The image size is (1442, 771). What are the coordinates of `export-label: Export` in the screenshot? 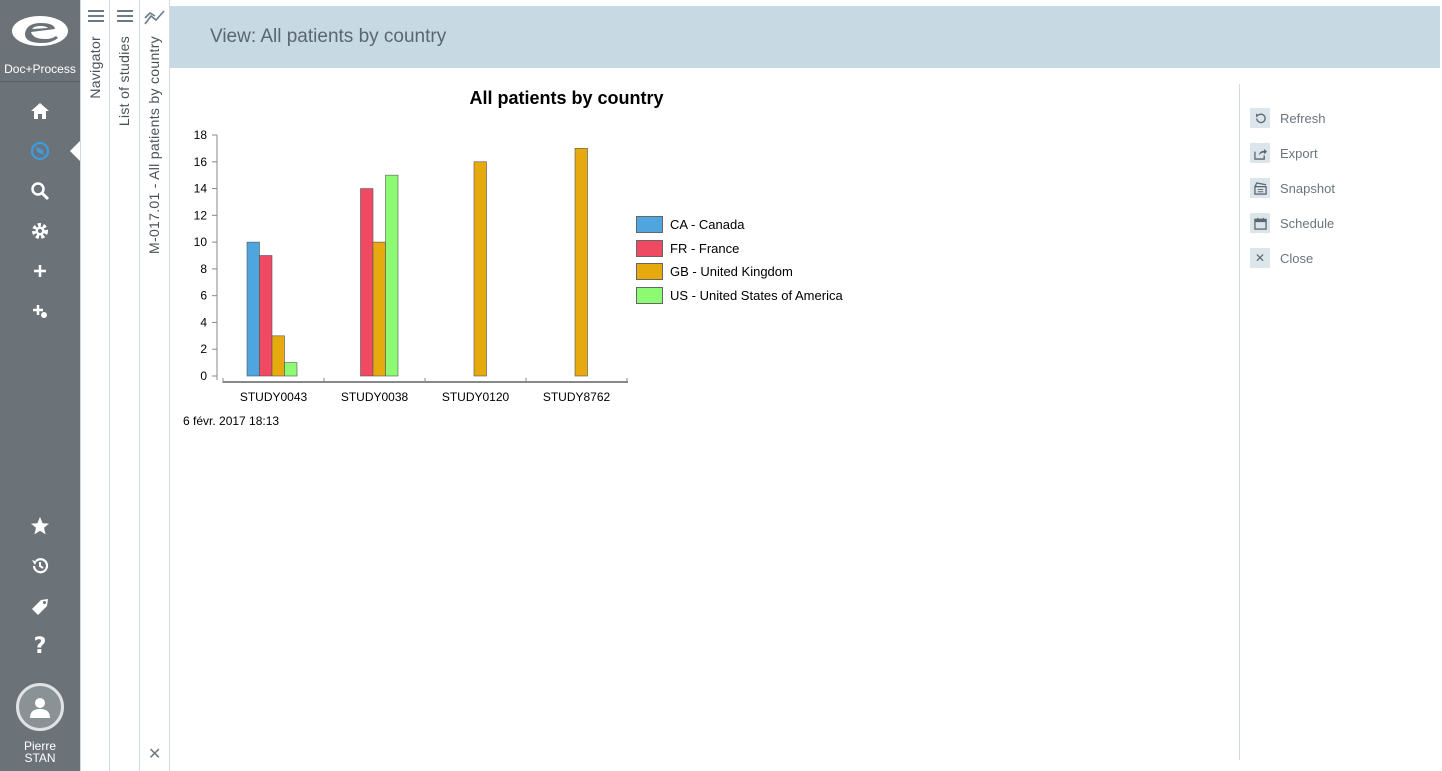 It's located at (1299, 153).